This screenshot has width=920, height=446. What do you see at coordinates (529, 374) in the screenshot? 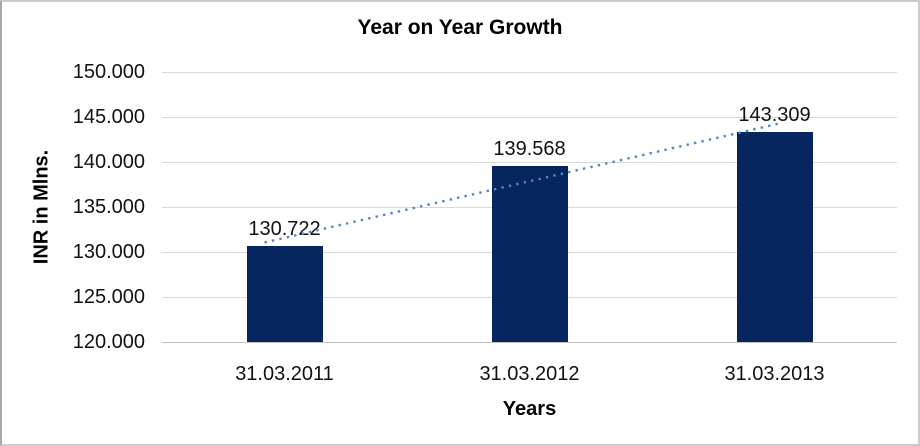
I see `x-tick-label: 31.03.2012` at bounding box center [529, 374].